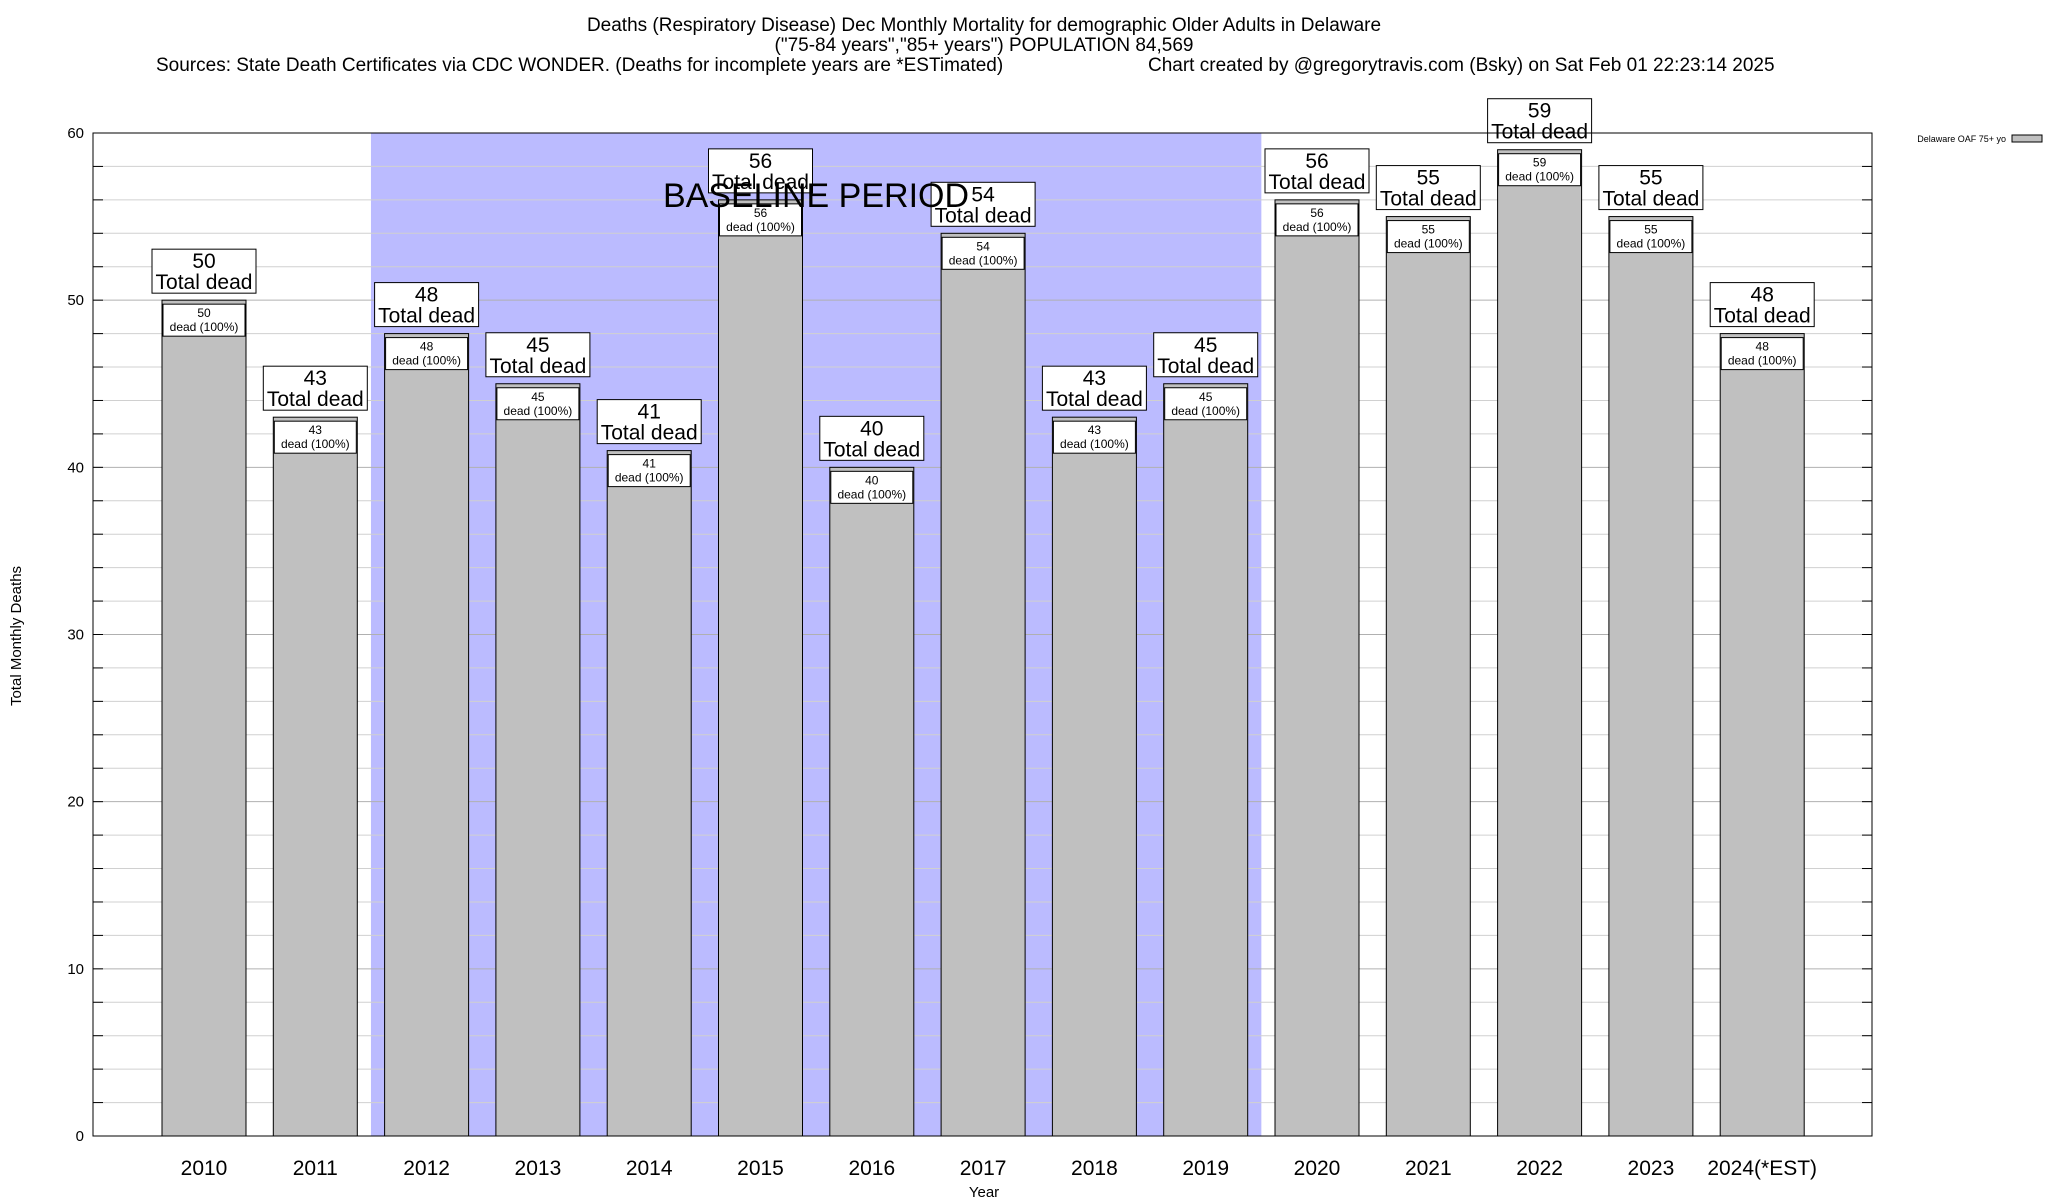 The width and height of the screenshot is (2048, 1200). Describe the element at coordinates (760, 668) in the screenshot. I see `bar-2015` at that location.